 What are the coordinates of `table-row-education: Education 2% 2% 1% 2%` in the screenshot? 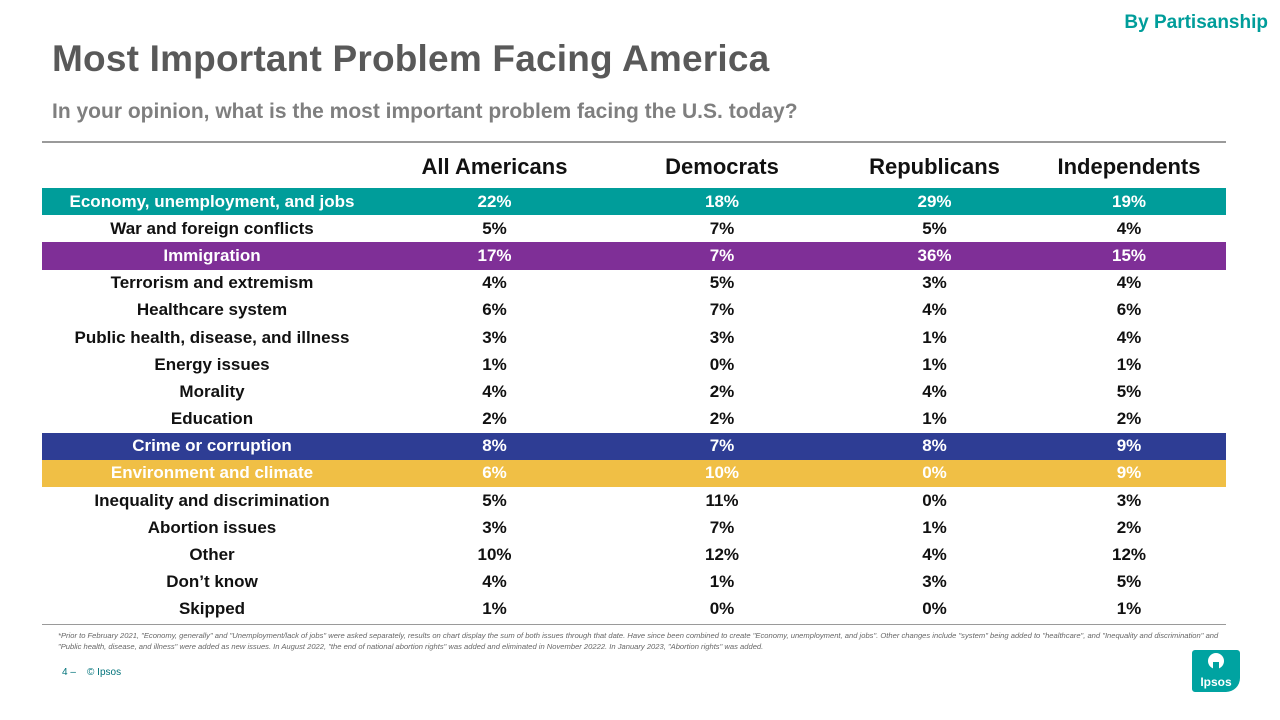 It's located at (634, 419).